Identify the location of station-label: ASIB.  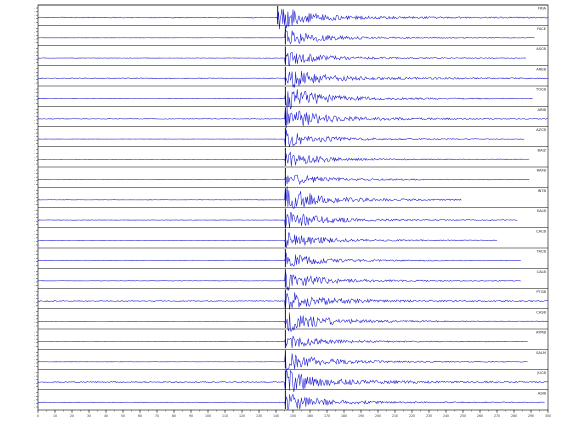
(542, 393).